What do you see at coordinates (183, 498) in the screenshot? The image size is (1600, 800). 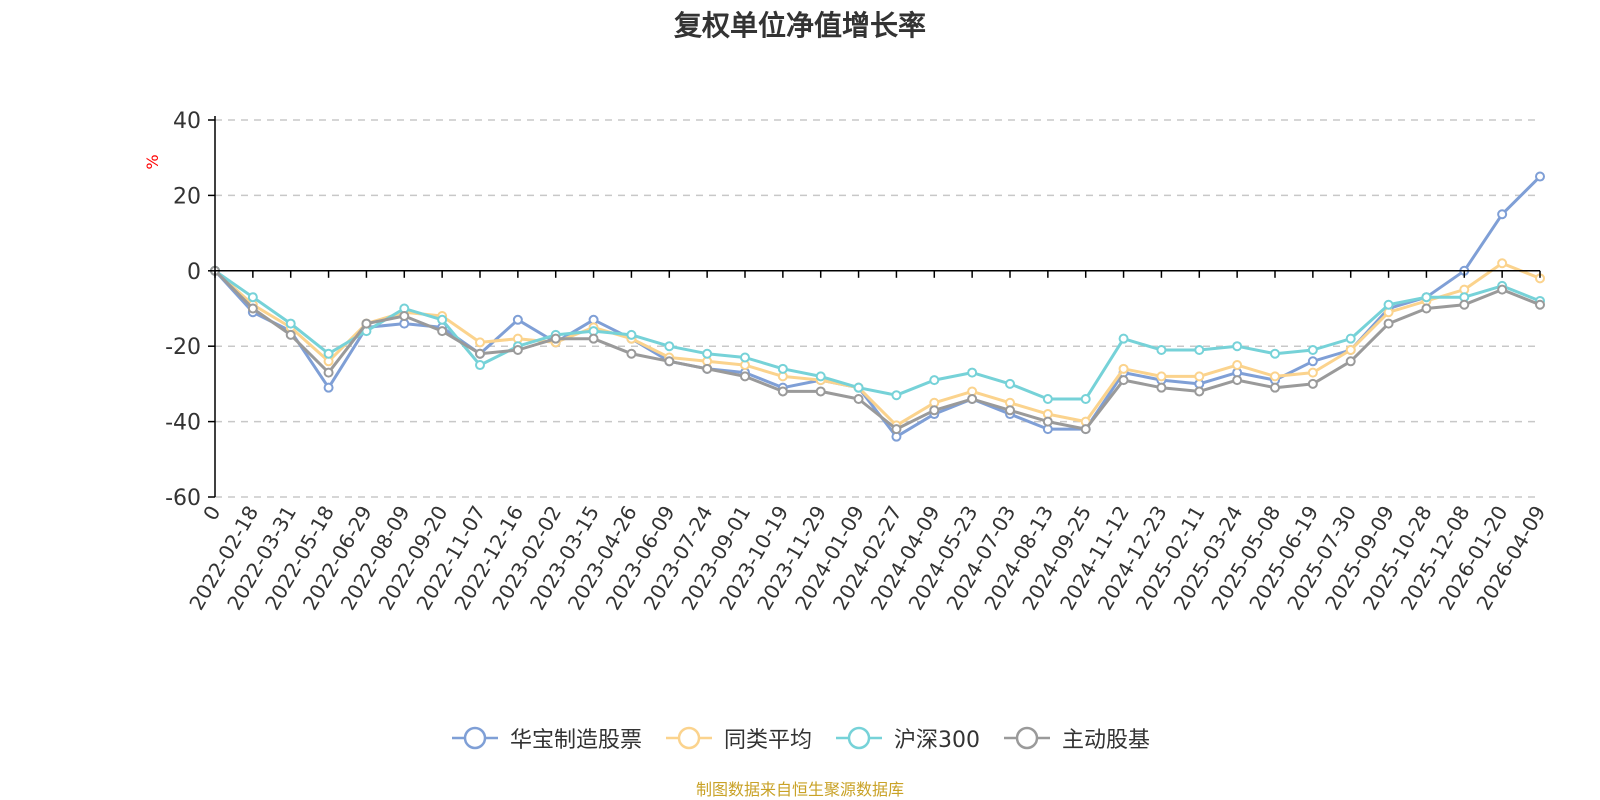 I see `y-tick-label: -60` at bounding box center [183, 498].